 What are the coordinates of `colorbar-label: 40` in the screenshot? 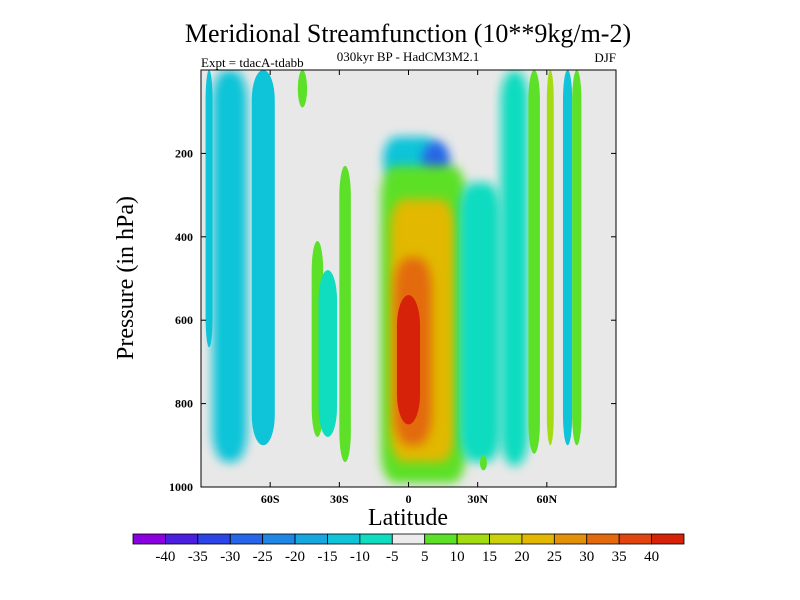 It's located at (651, 557).